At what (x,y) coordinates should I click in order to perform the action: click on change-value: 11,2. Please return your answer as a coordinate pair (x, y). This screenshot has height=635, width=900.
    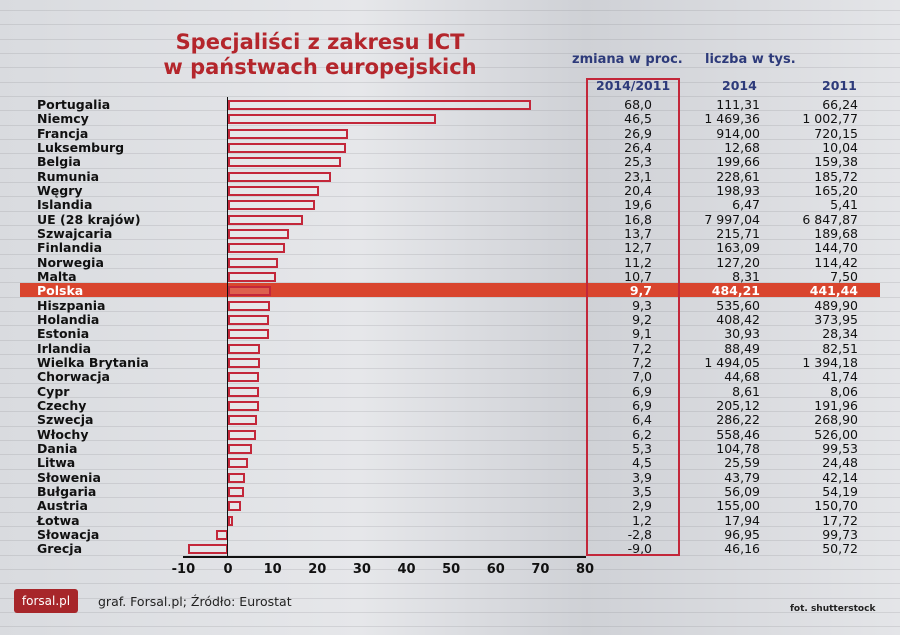
    Looking at the image, I should click on (638, 262).